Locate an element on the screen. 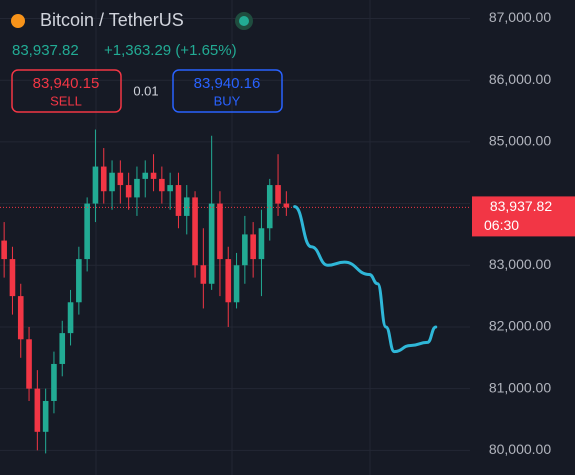 Image resolution: width=575 pixels, height=475 pixels. projection-line is located at coordinates (365, 279).